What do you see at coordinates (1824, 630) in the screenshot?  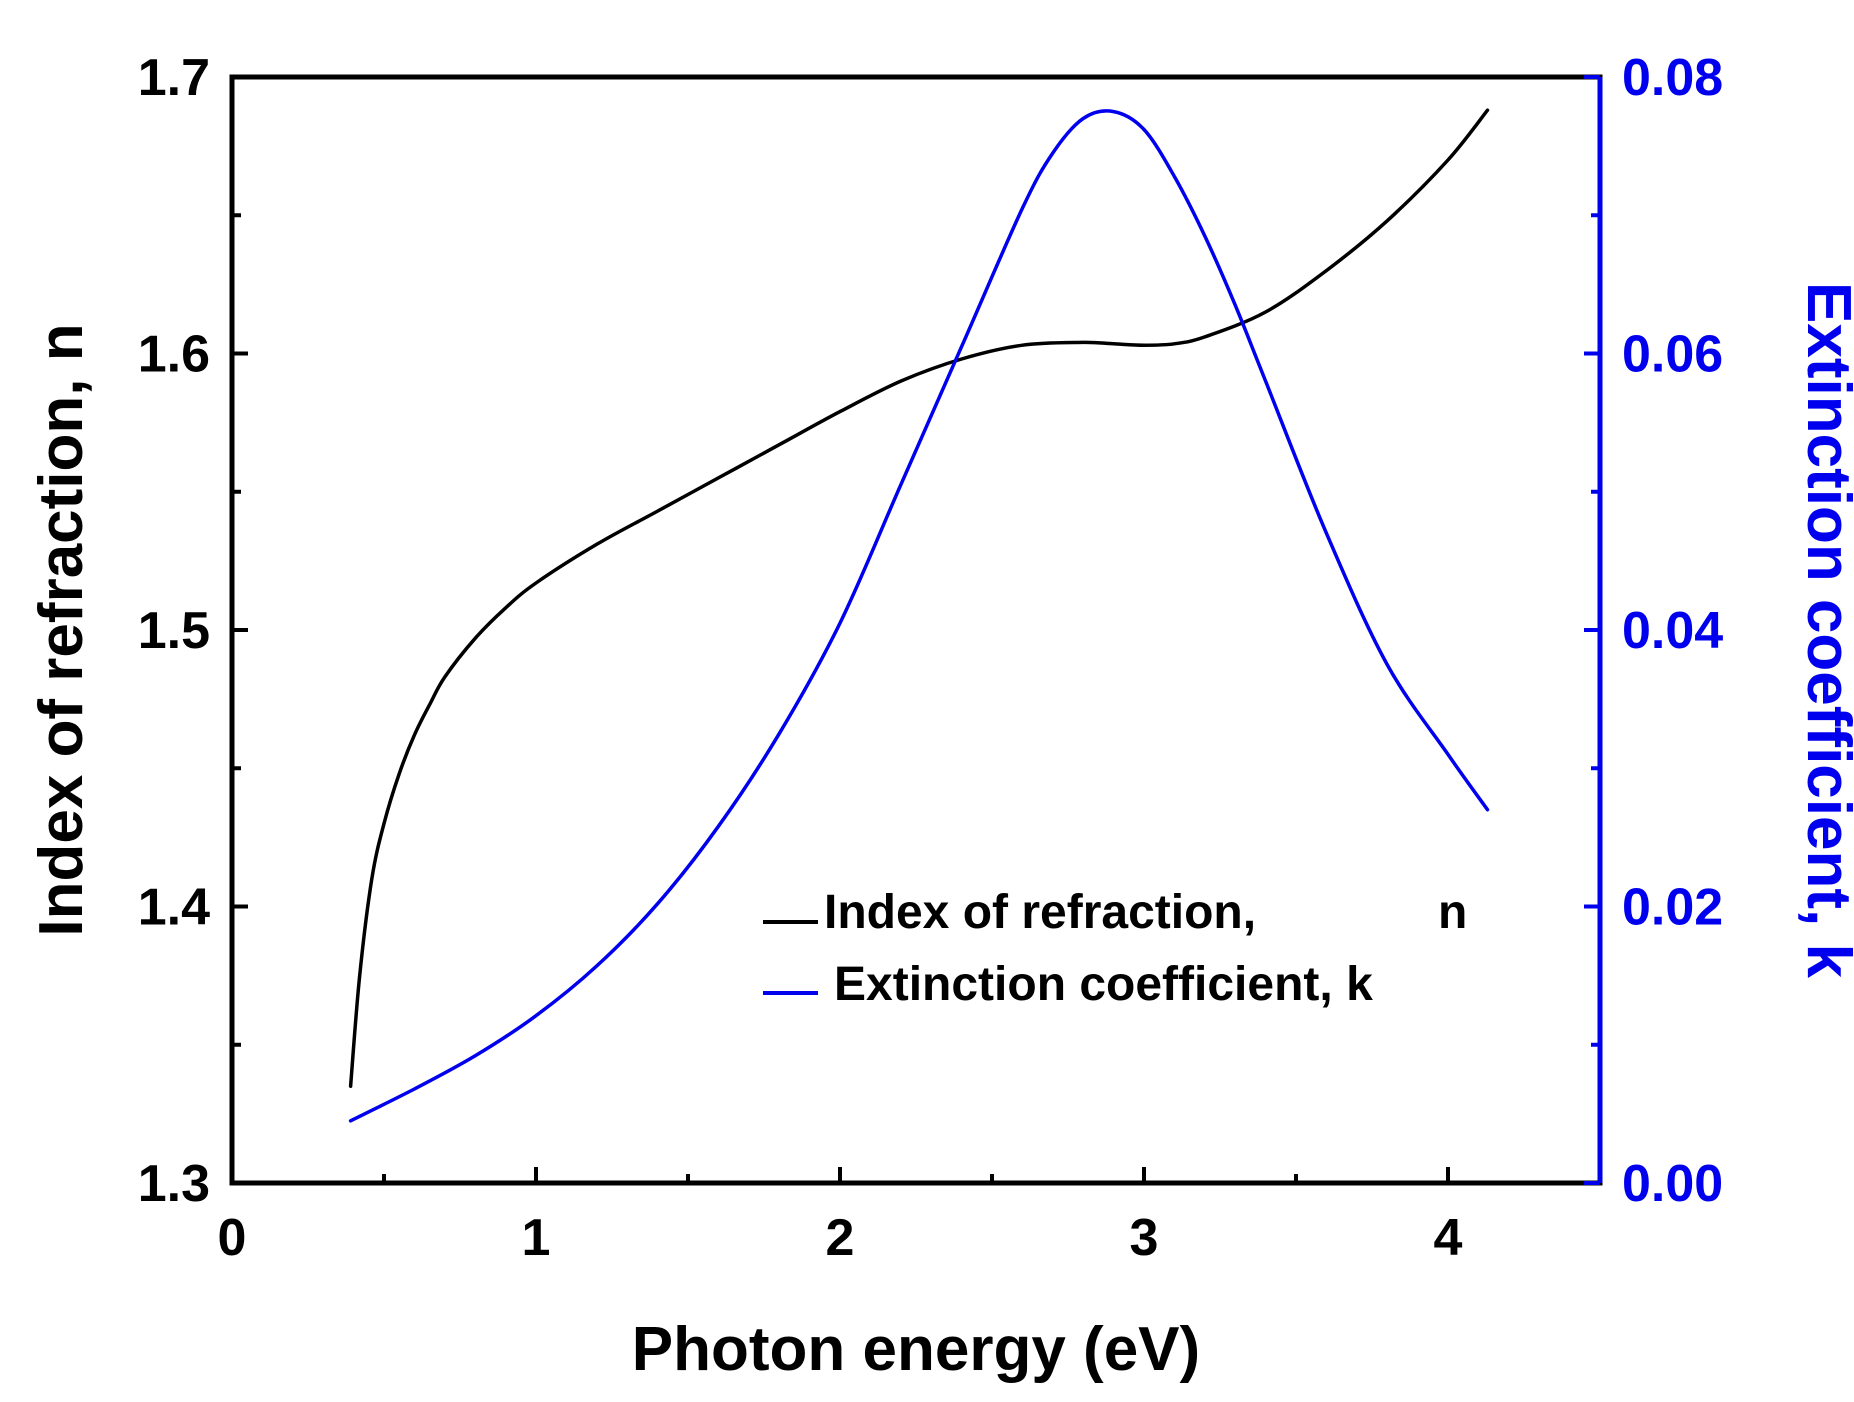 I see `y-right-axis-label: Extinction coefficient, k` at bounding box center [1824, 630].